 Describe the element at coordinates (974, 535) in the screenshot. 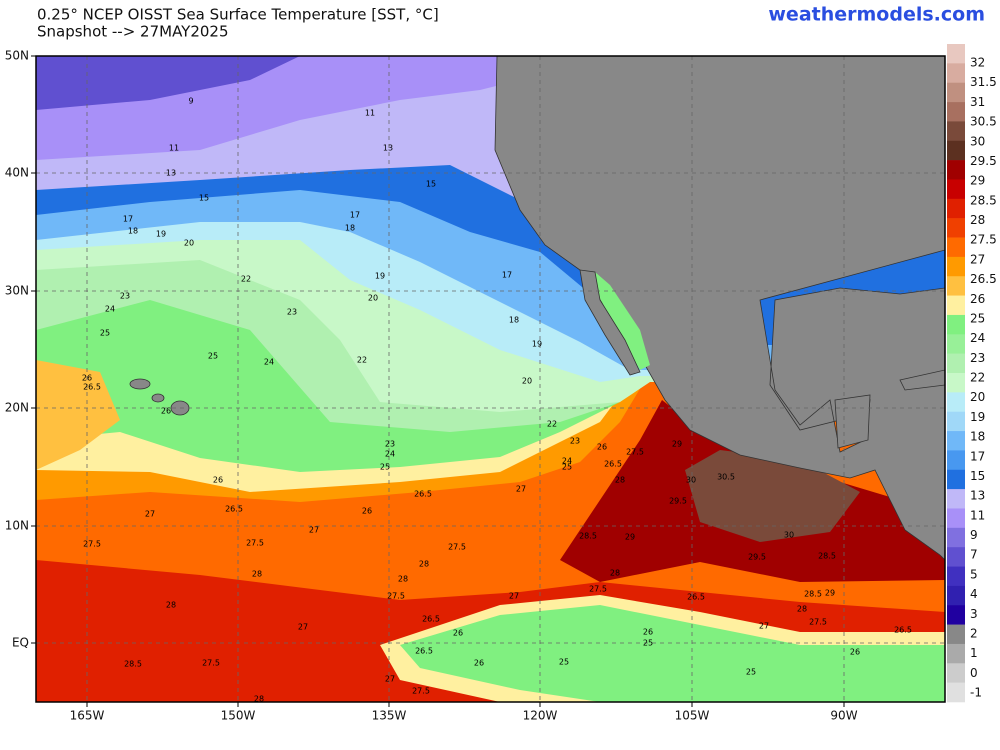

I see `colorbar-label: 9` at that location.